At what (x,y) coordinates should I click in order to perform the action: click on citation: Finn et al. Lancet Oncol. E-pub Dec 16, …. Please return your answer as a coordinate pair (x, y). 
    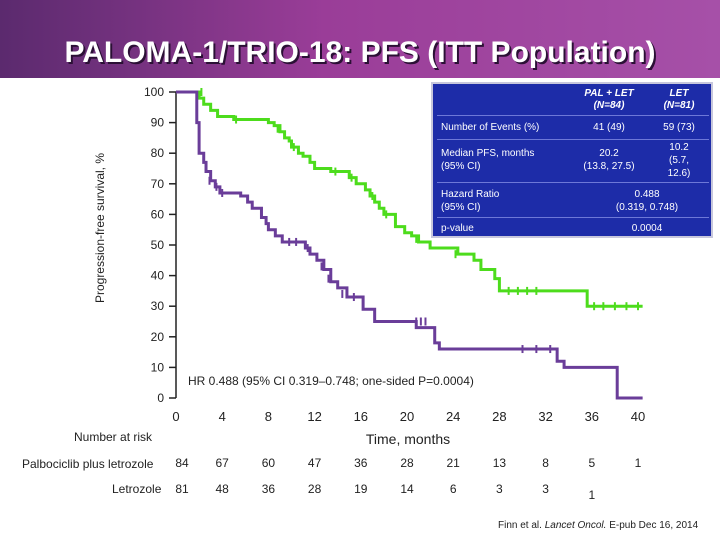
    Looking at the image, I should click on (598, 525).